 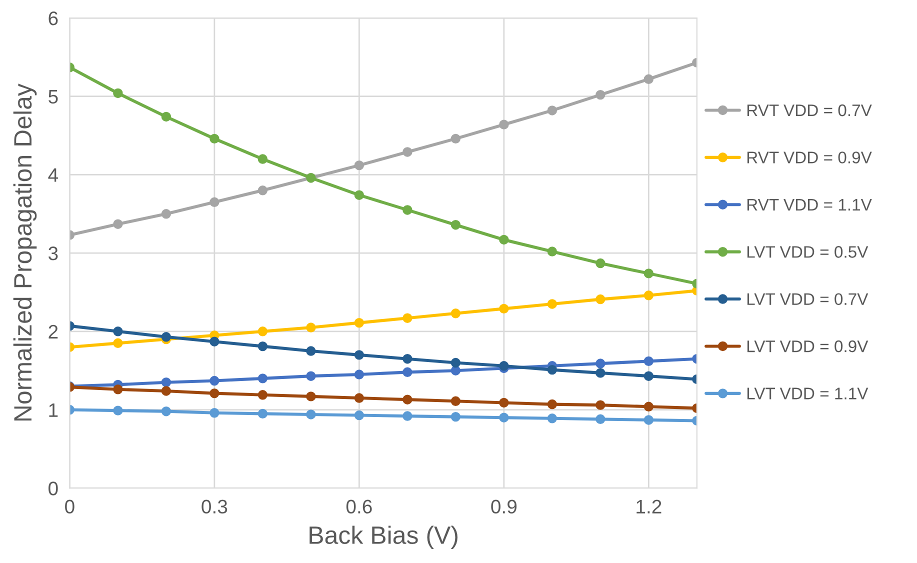 What do you see at coordinates (53, 175) in the screenshot?
I see `y-tick-label: 4` at bounding box center [53, 175].